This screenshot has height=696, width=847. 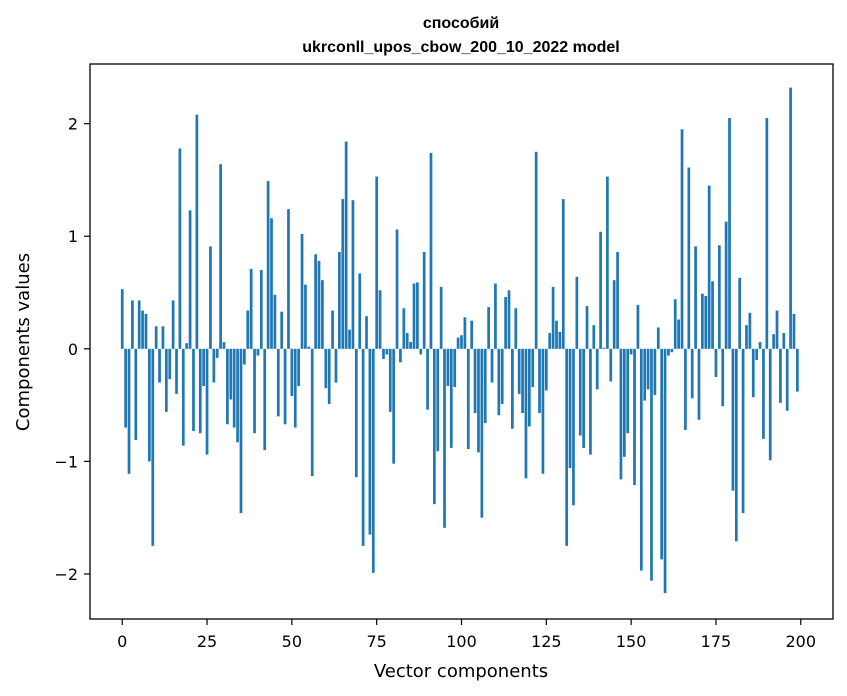 I want to click on y-axis-ticks: −2 −1 0 1 2, so click(x=72, y=349).